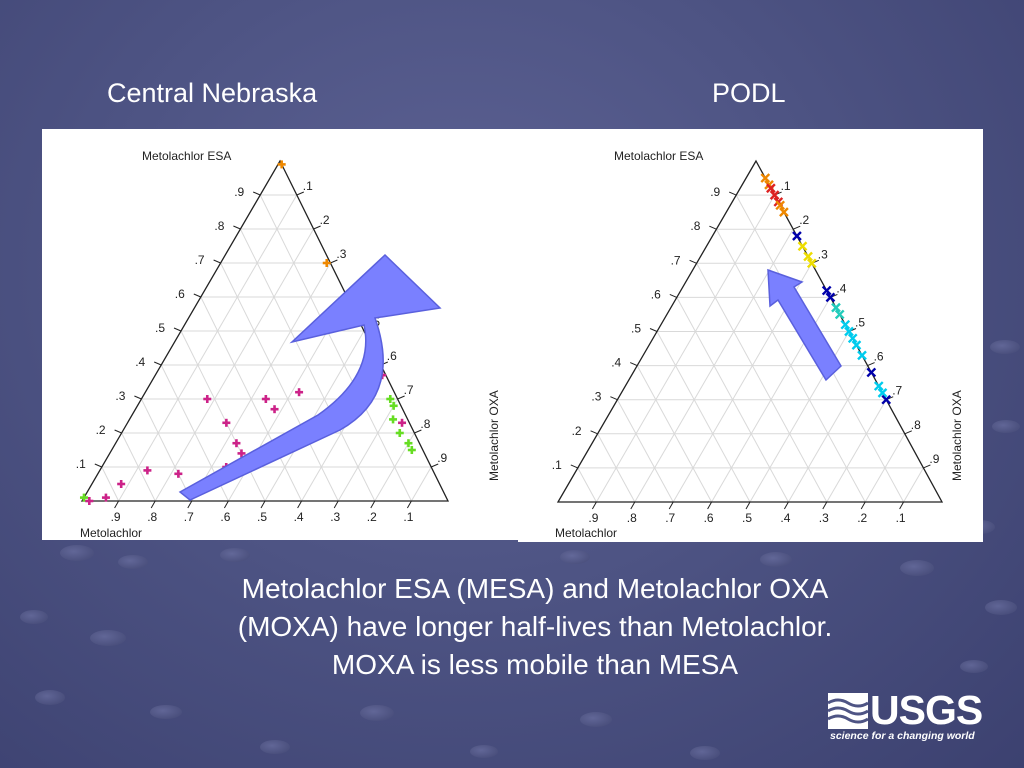 The width and height of the screenshot is (1024, 768). I want to click on tick-label-left: .6, so click(656, 294).